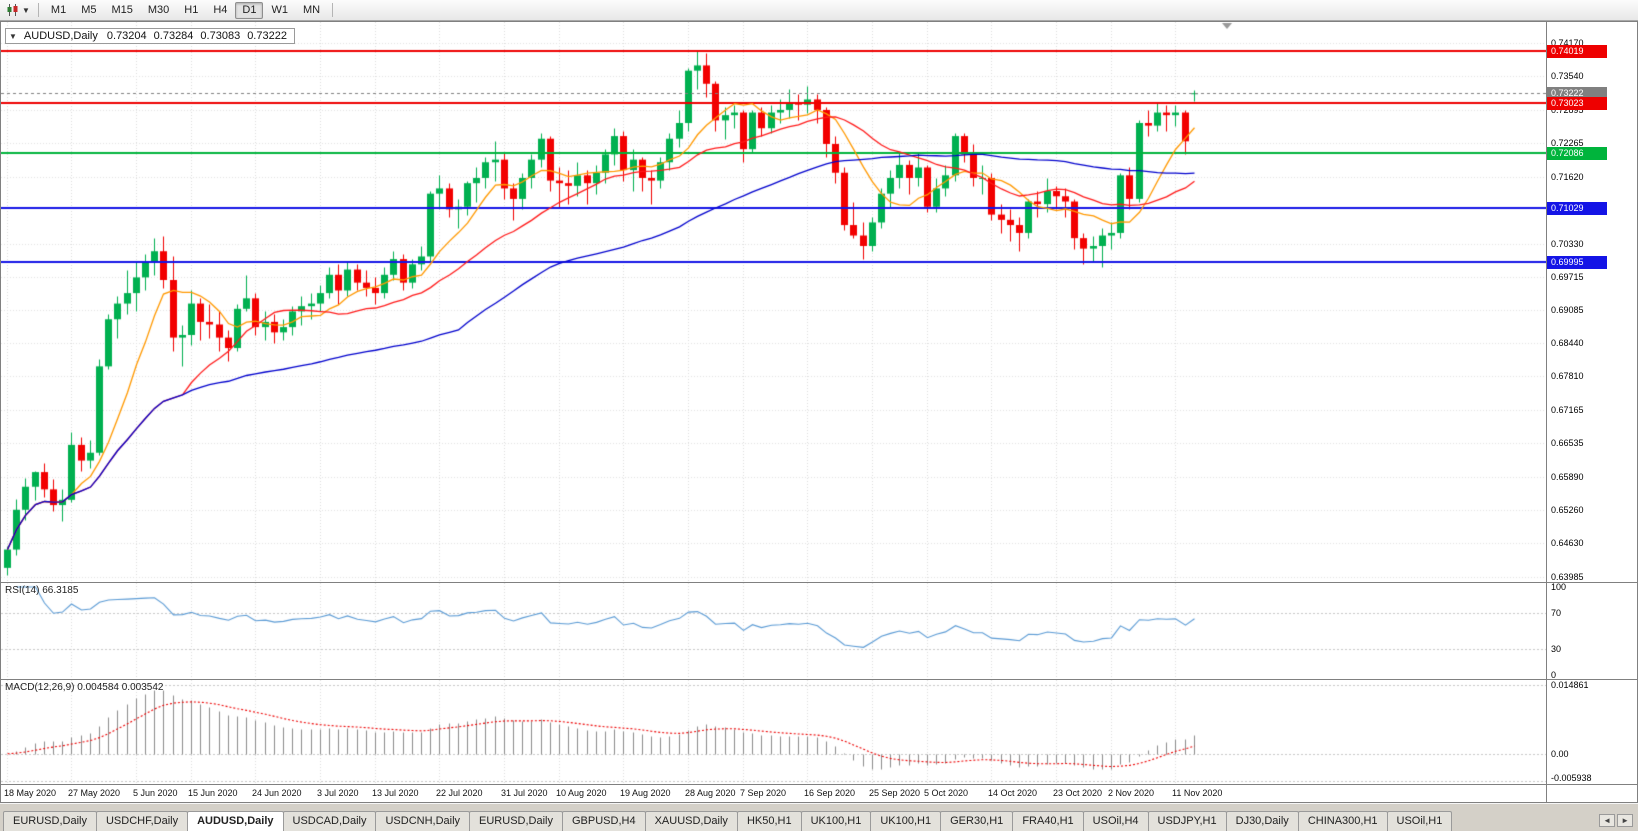  I want to click on tabs-scroll-right-button: ►, so click(1625, 820).